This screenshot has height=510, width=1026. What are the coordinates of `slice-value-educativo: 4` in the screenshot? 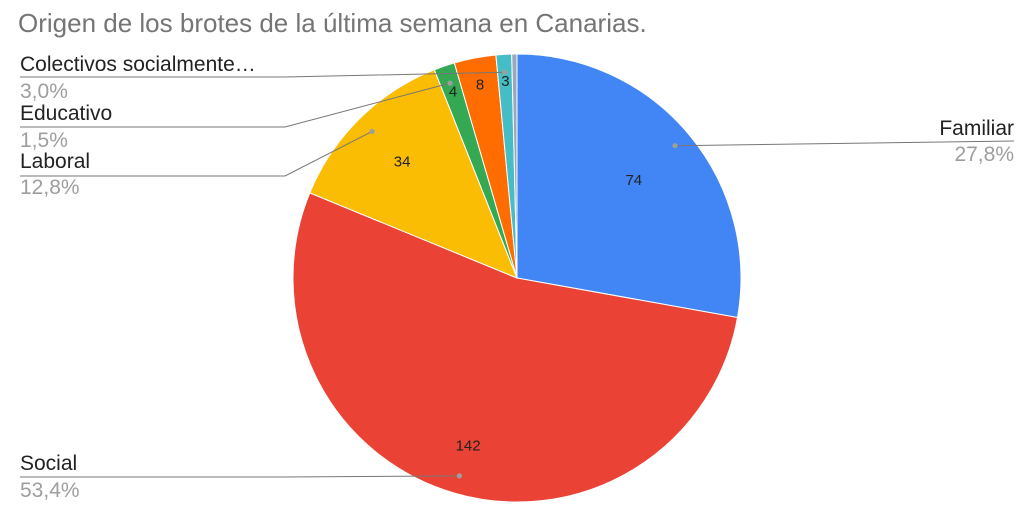 It's located at (453, 92).